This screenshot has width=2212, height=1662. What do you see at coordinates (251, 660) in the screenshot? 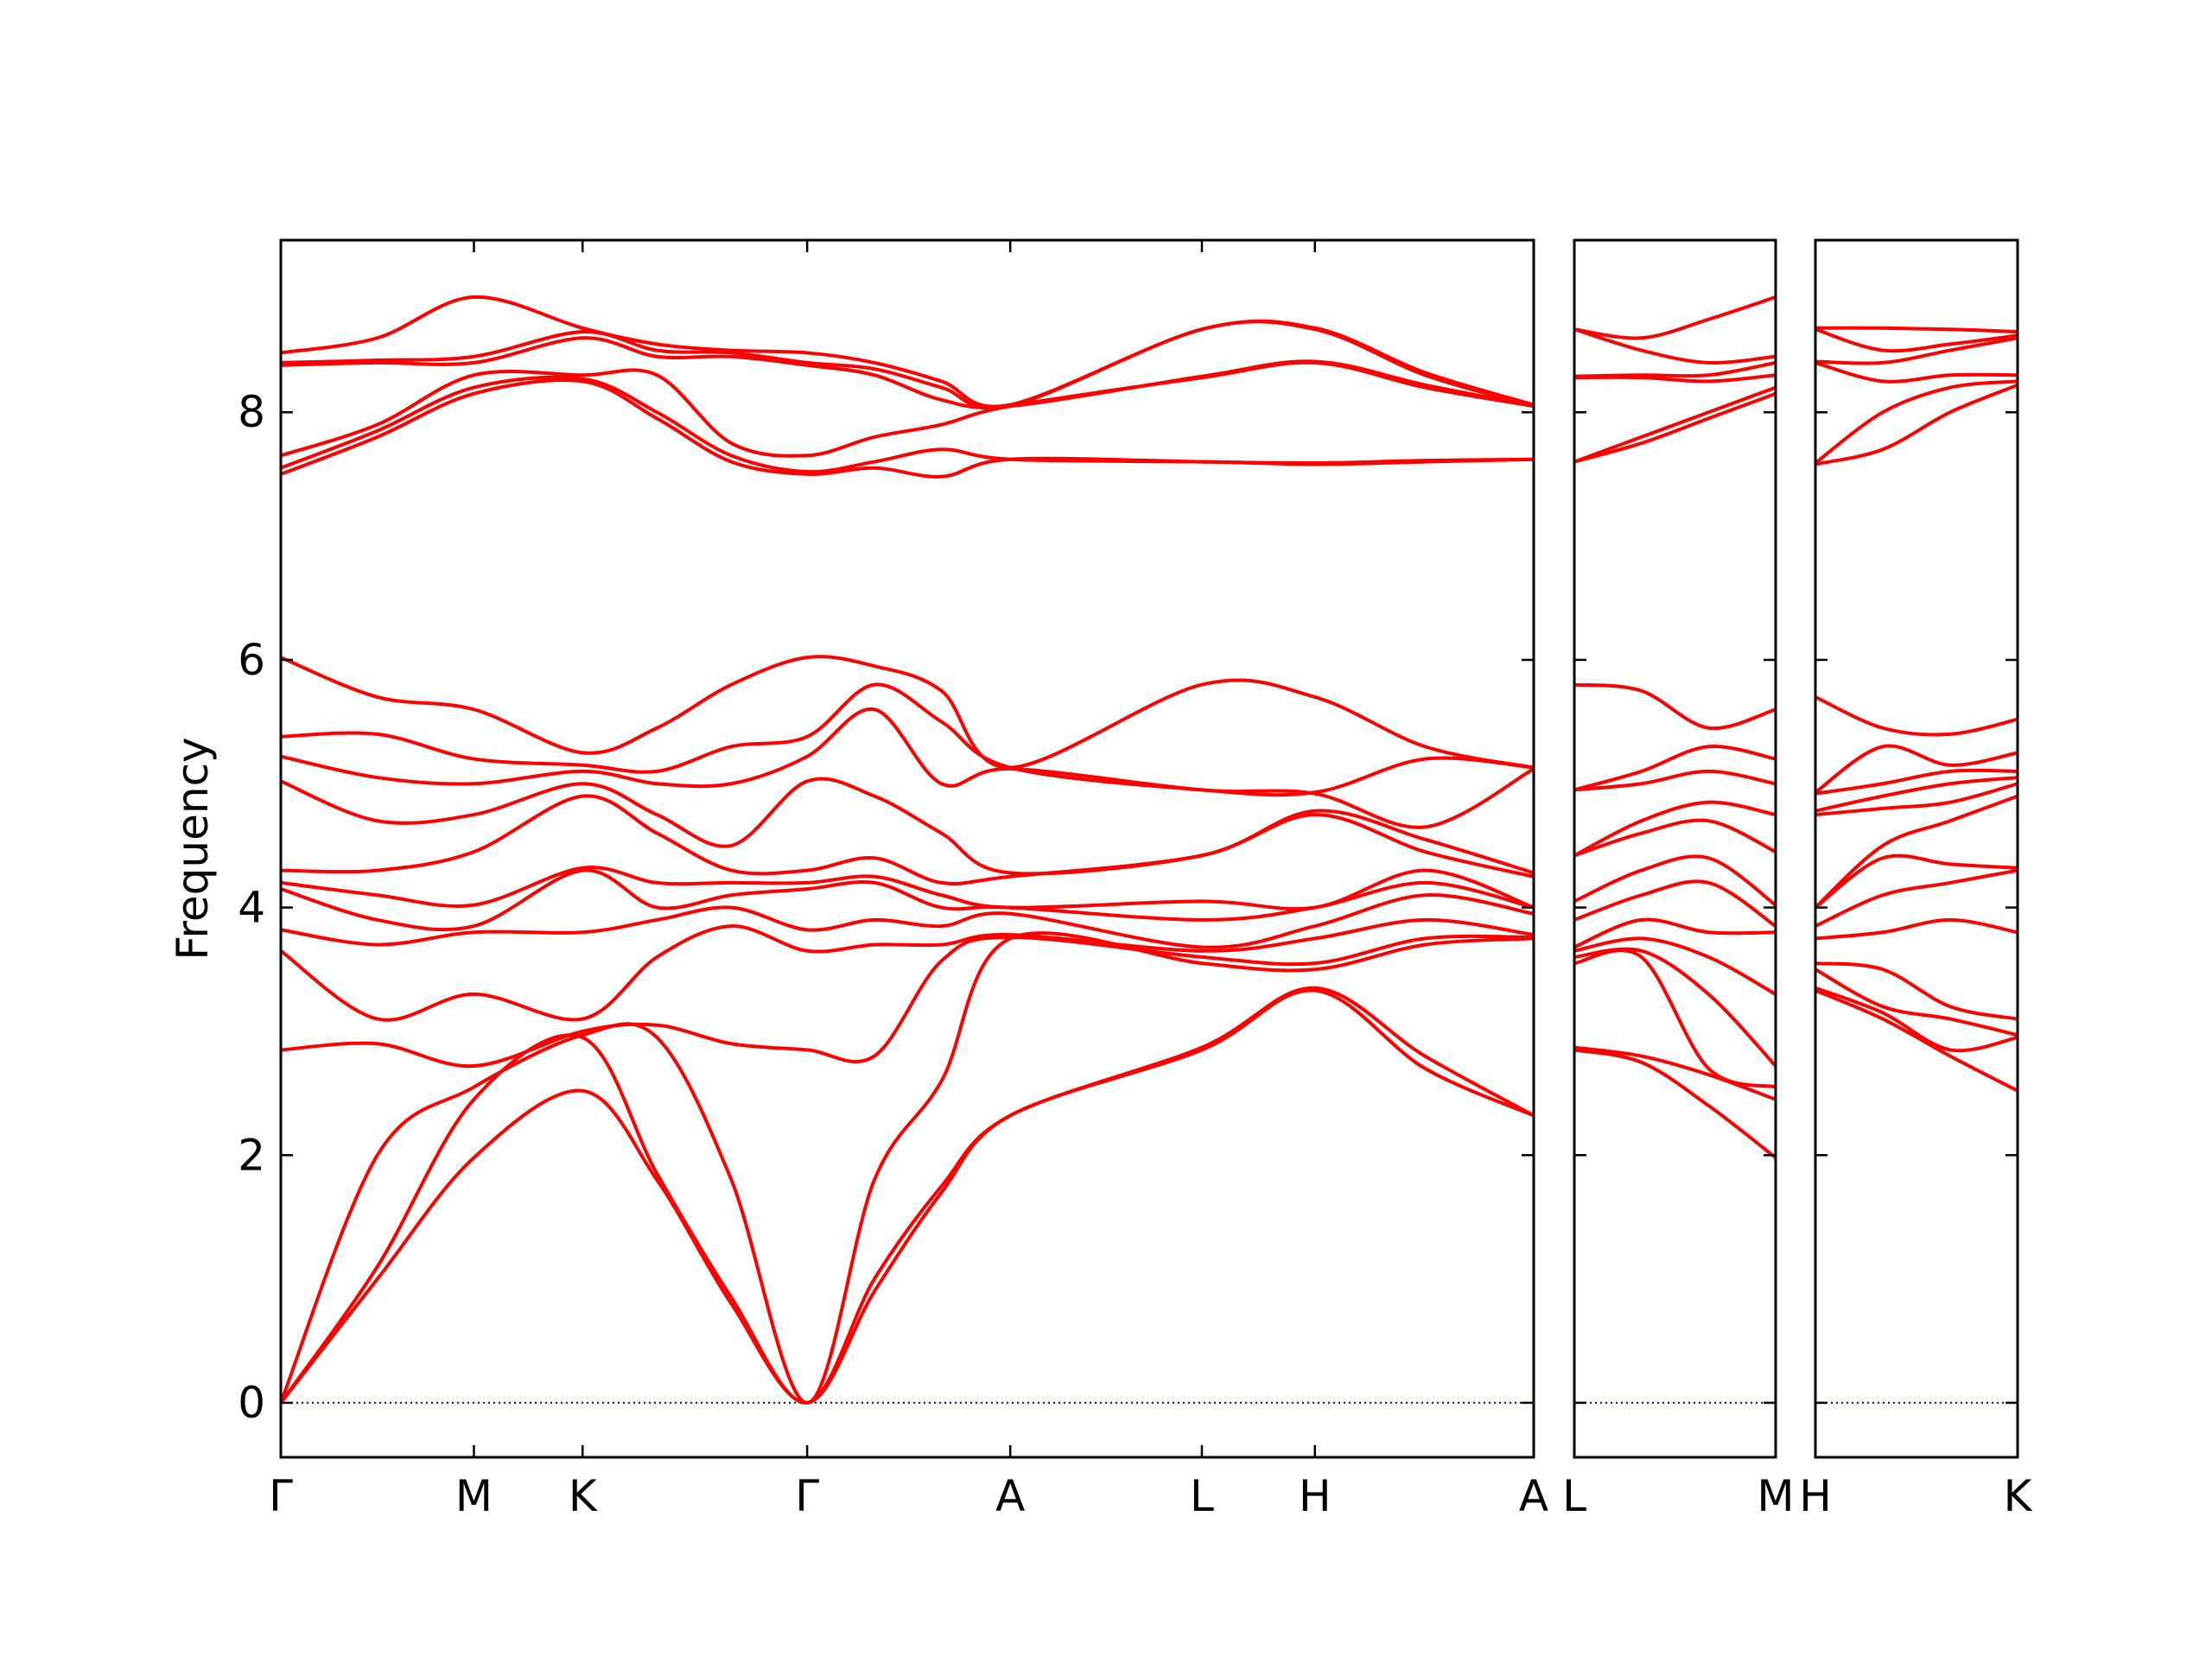
I see `y-tick-label: 6` at bounding box center [251, 660].